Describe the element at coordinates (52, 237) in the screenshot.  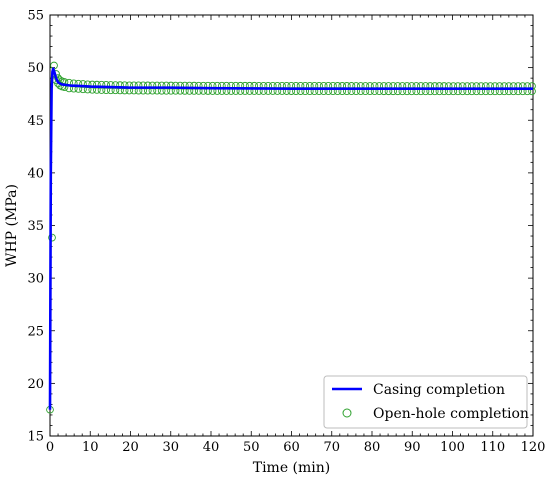
I see `open-hole-marker` at that location.